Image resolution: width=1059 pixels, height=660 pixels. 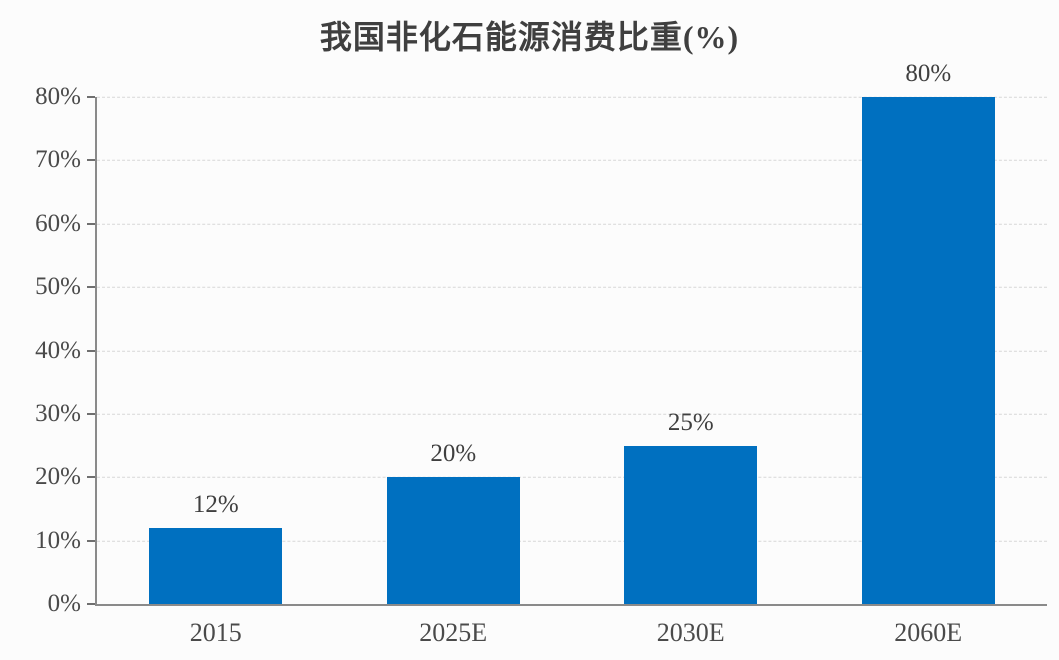 What do you see at coordinates (58, 540) in the screenshot?
I see `y-tick-label: 10%` at bounding box center [58, 540].